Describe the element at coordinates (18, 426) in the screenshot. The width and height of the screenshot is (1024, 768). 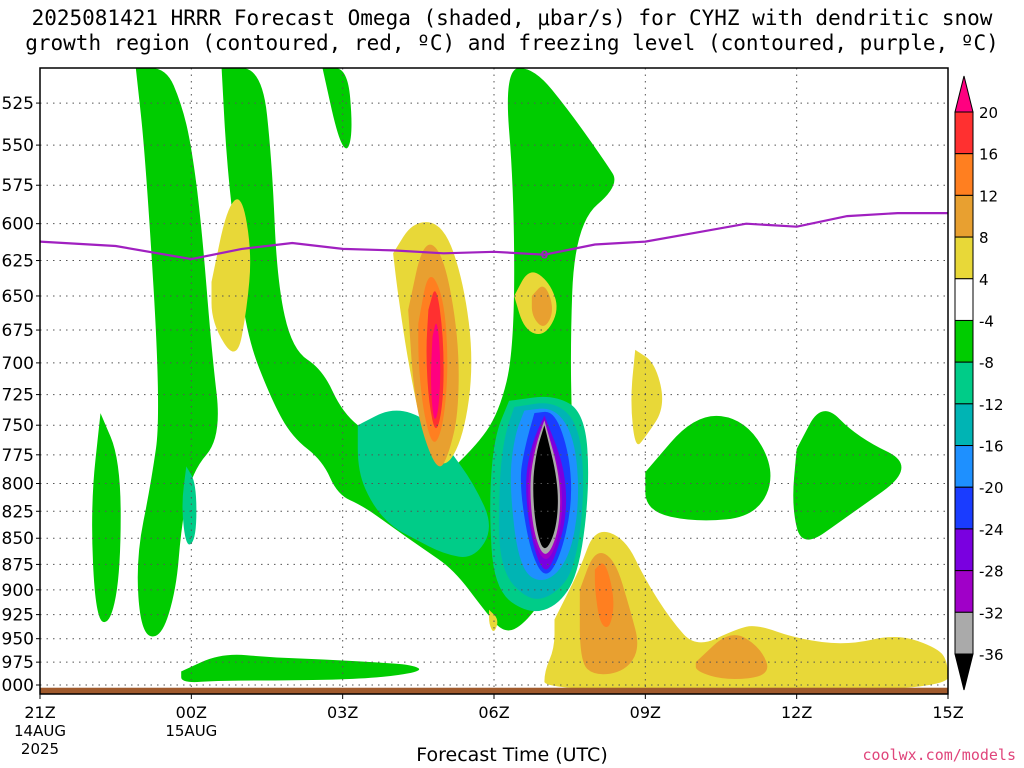
I see `y-tick-label: 750` at that location.